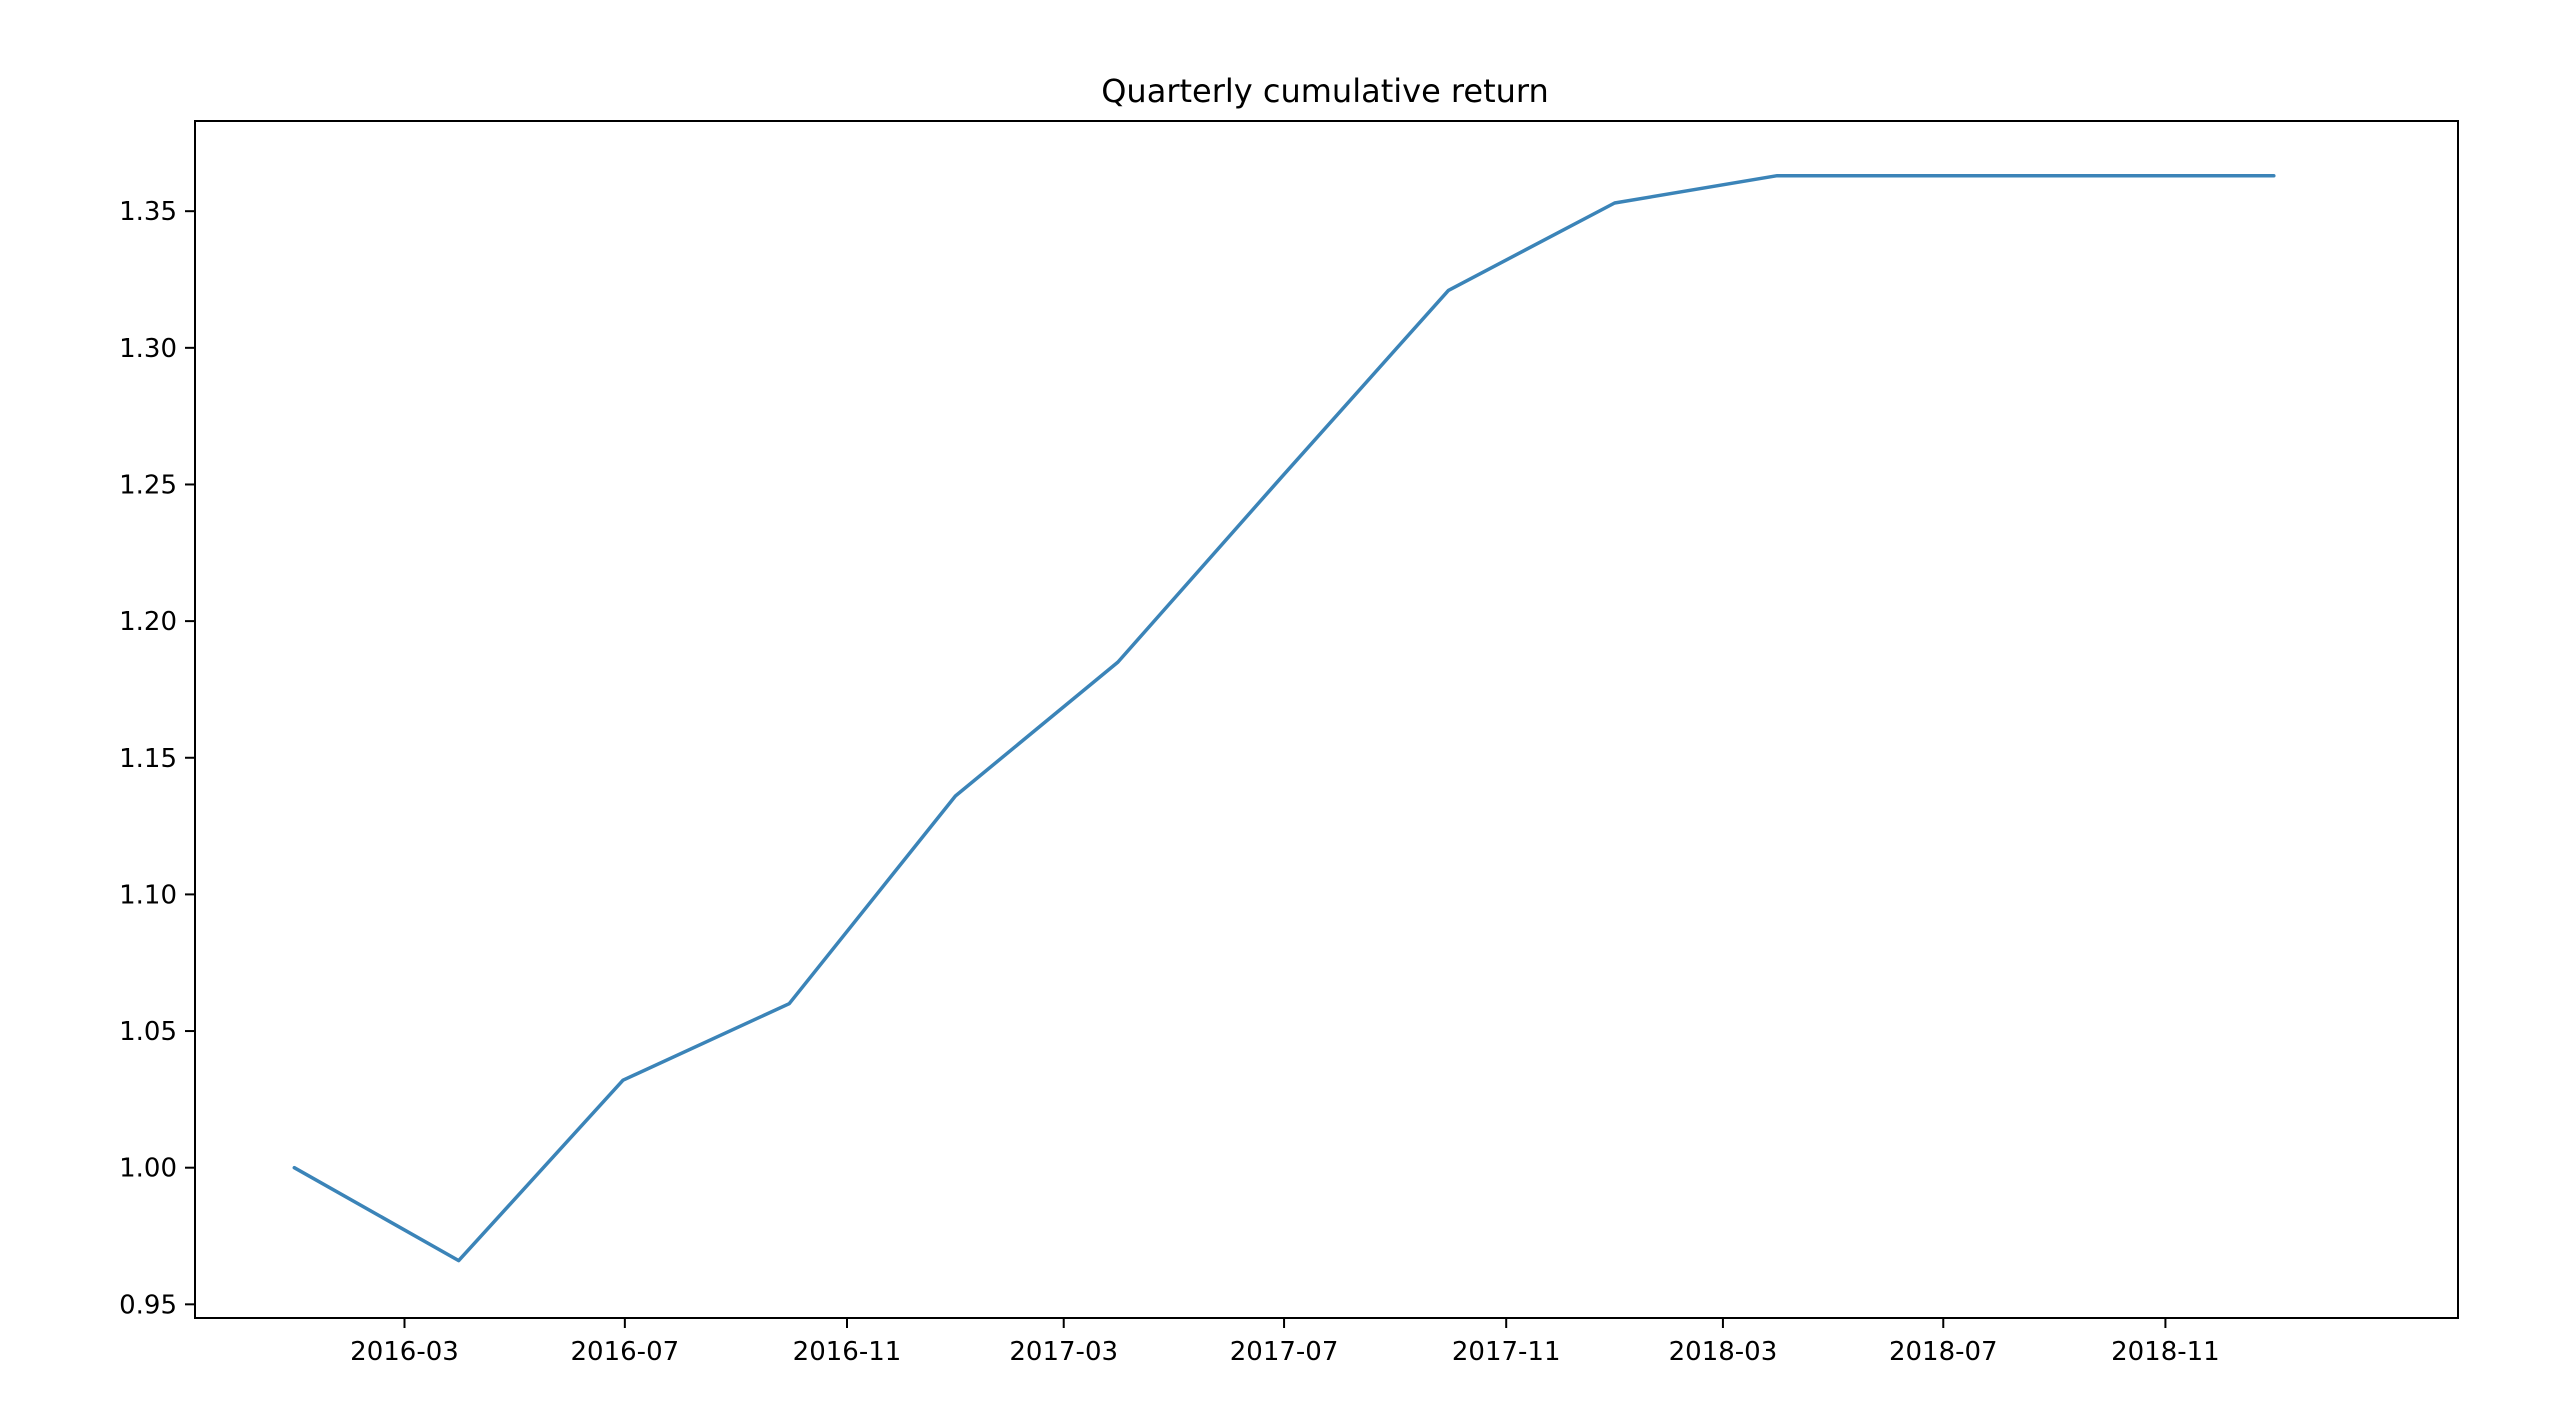  What do you see at coordinates (1063, 1352) in the screenshot?
I see `x-tick-label: 2017-03` at bounding box center [1063, 1352].